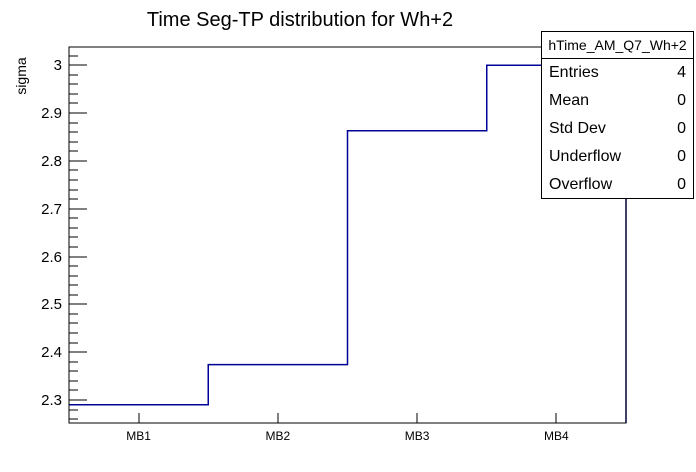 This screenshot has width=696, height=472. Describe the element at coordinates (617, 45) in the screenshot. I see `stats-box-title: hTime_AM_Q7_Wh+2` at that location.